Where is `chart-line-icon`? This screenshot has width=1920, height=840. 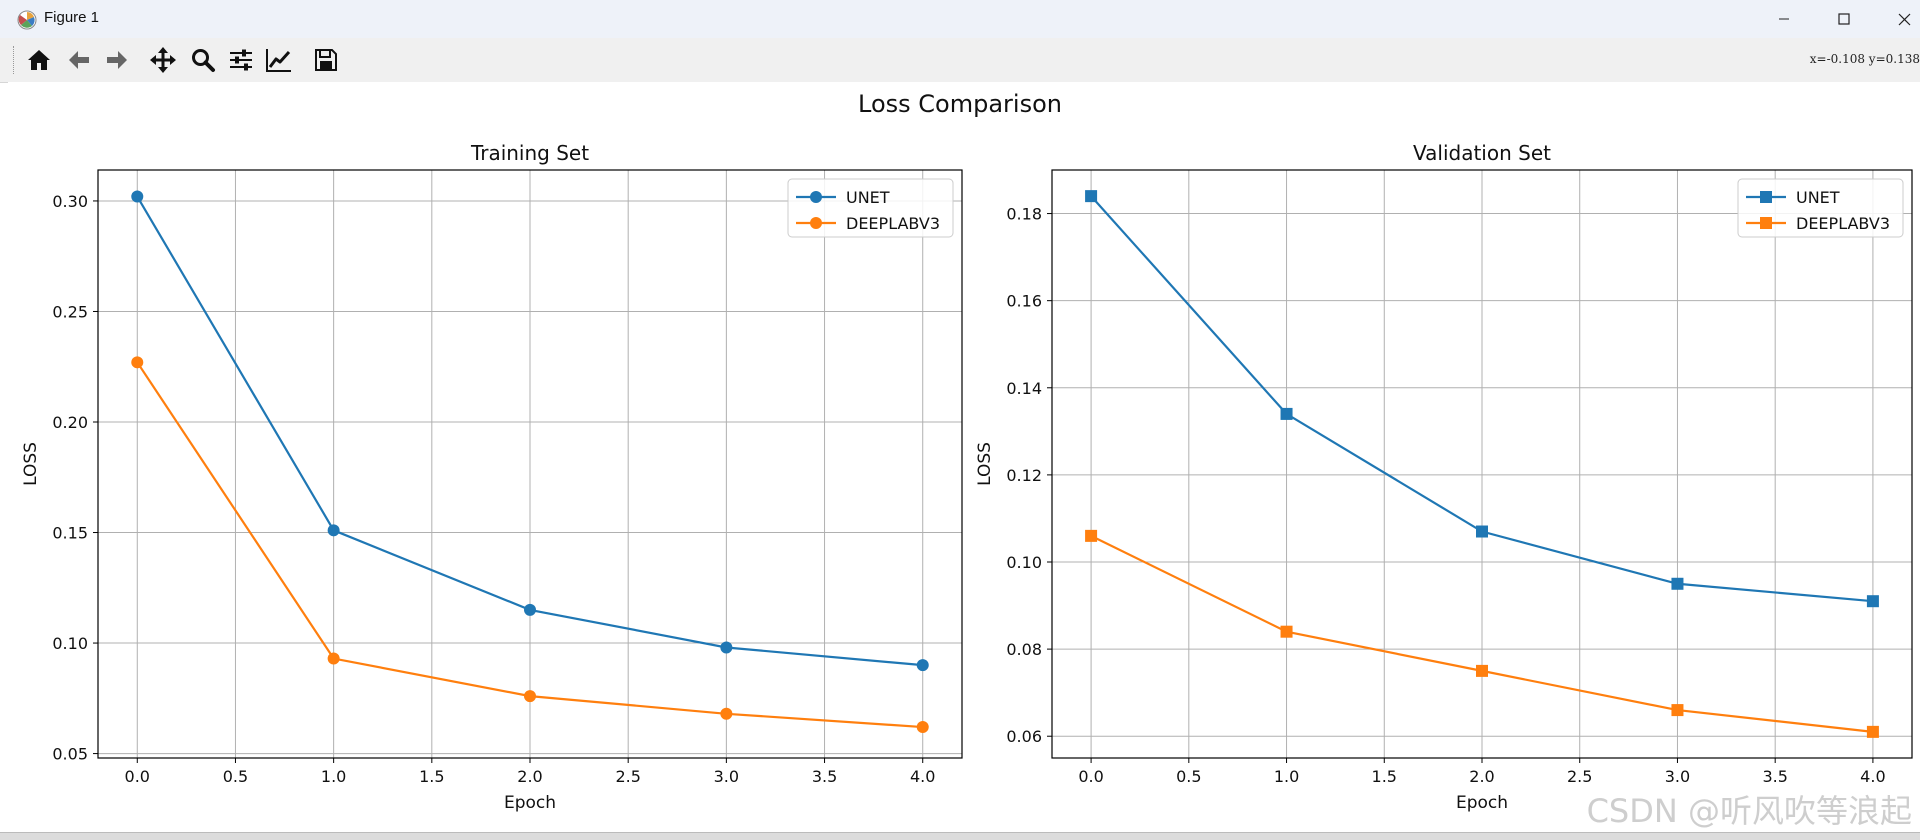 chart-line-icon is located at coordinates (278, 60).